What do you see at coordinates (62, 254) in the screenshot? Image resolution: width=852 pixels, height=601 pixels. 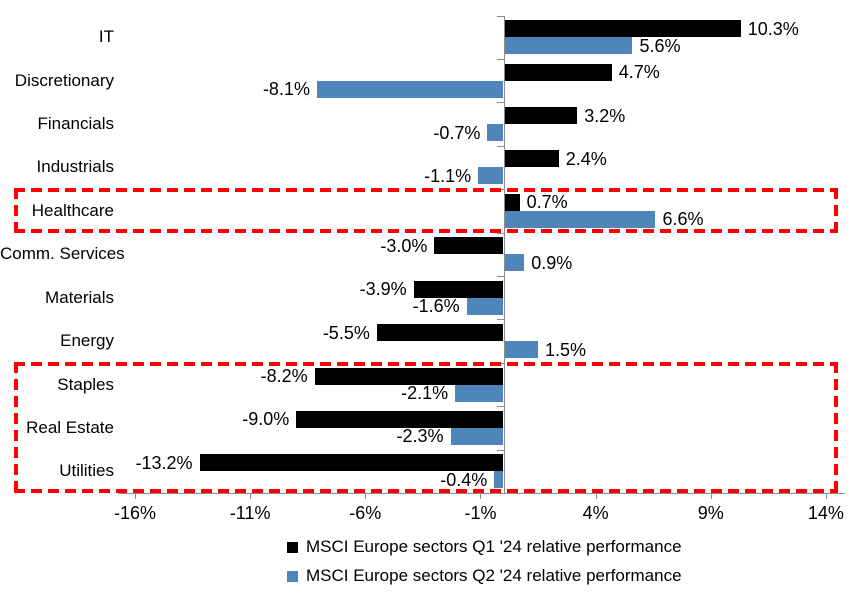 I see `category-label-comm-services: Comm. Services` at bounding box center [62, 254].